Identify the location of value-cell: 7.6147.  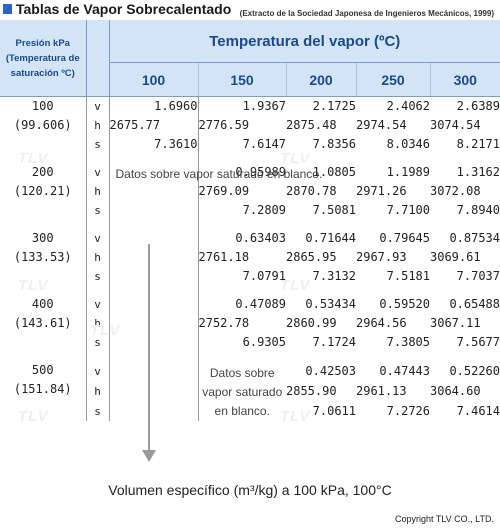
(264, 144).